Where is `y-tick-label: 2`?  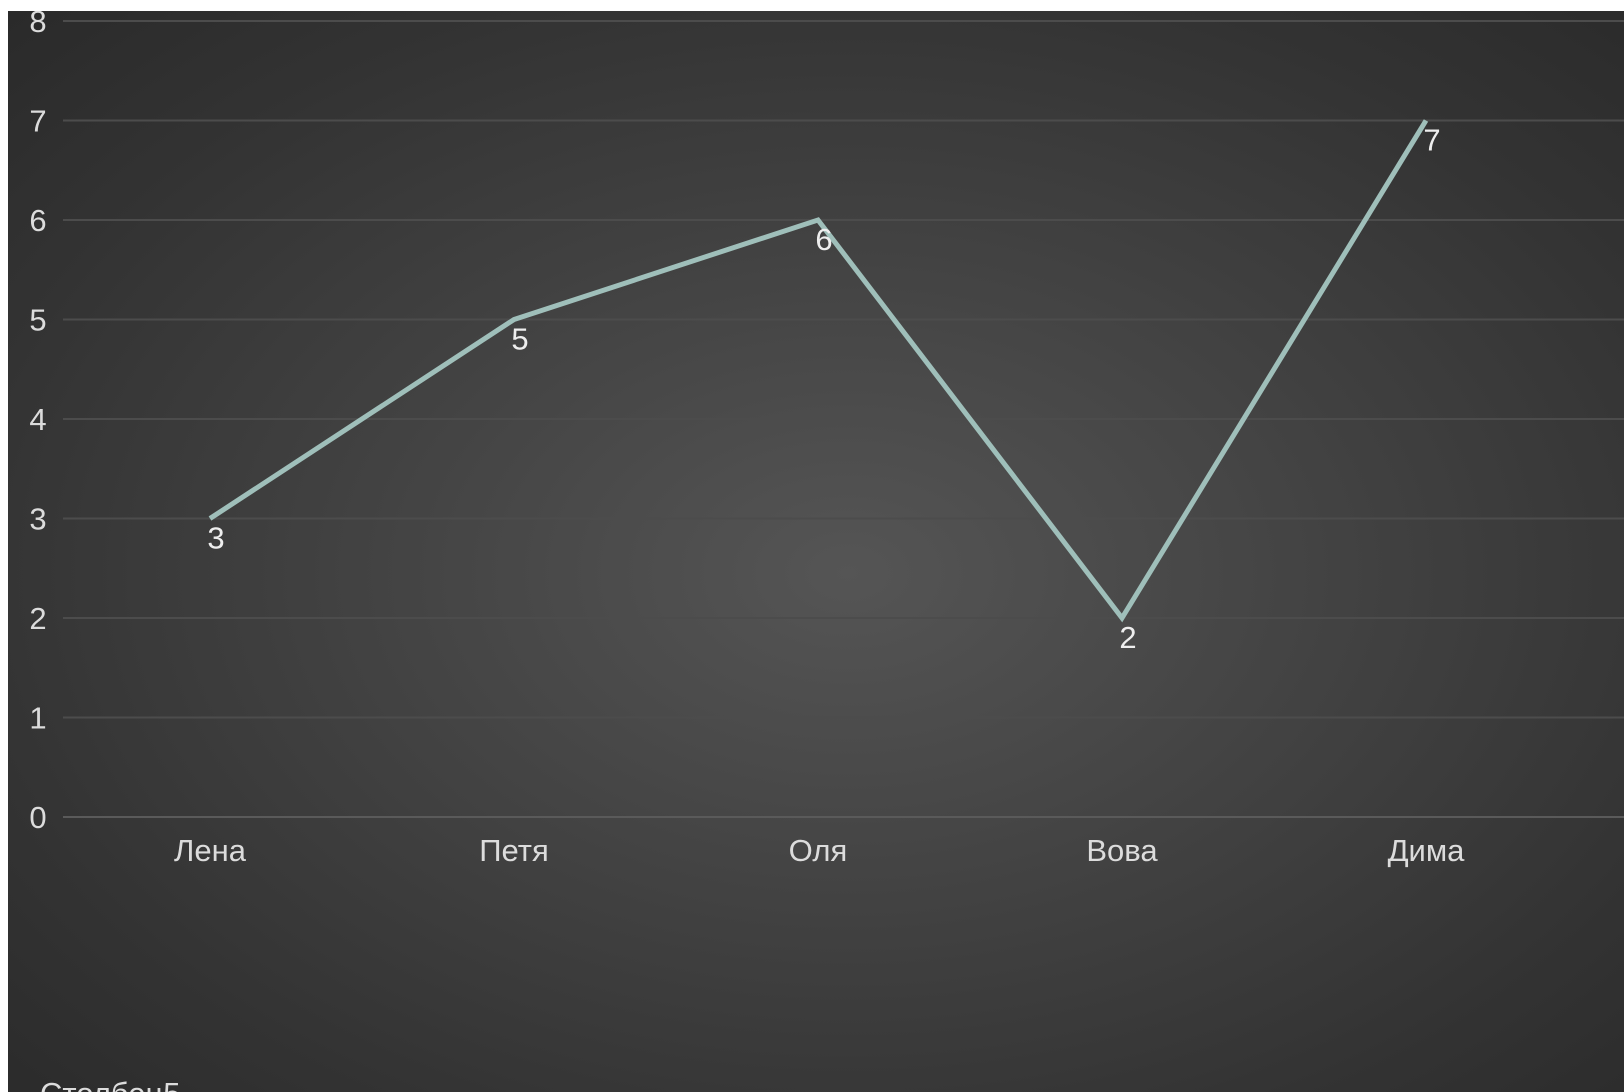 y-tick-label: 2 is located at coordinates (37, 618).